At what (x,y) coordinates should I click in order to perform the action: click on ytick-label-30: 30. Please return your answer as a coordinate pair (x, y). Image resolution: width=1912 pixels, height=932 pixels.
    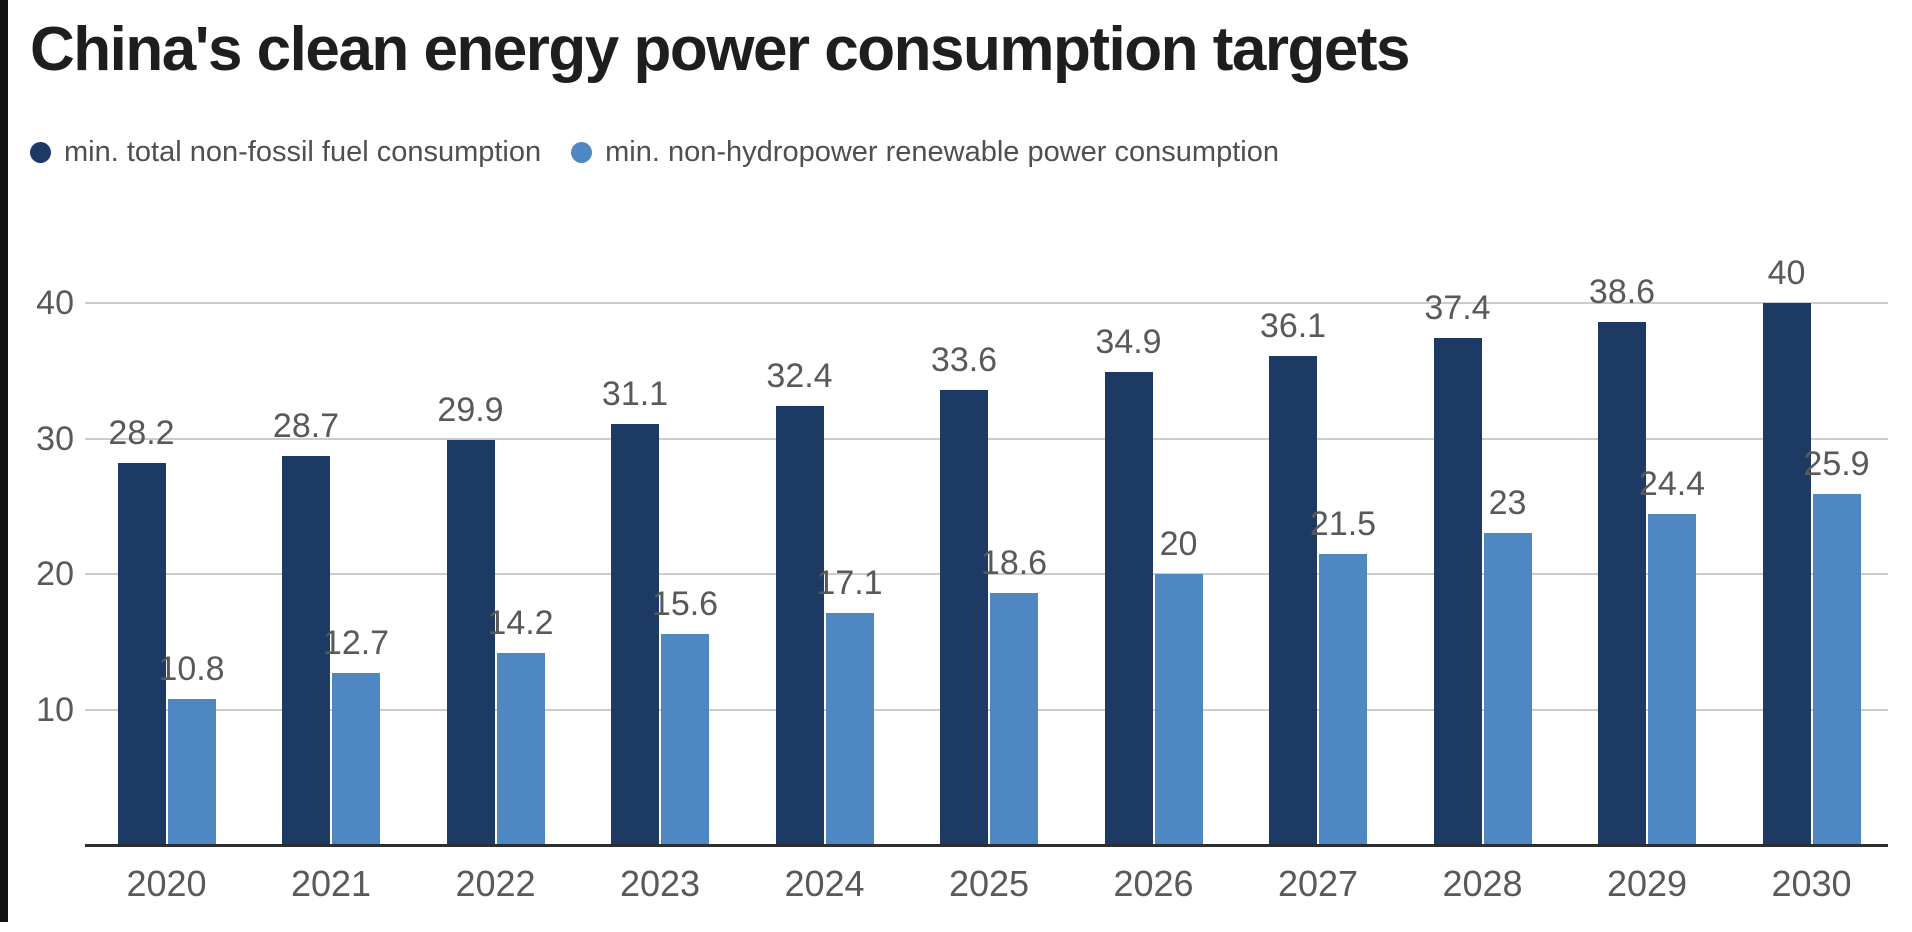
    Looking at the image, I should click on (55, 438).